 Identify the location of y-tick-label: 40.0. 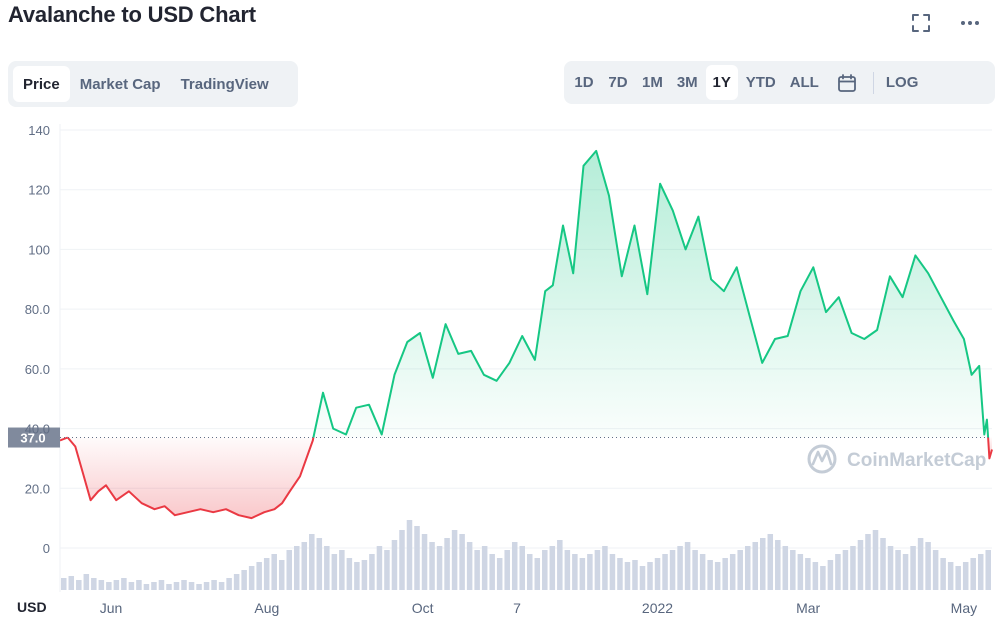
(37, 429).